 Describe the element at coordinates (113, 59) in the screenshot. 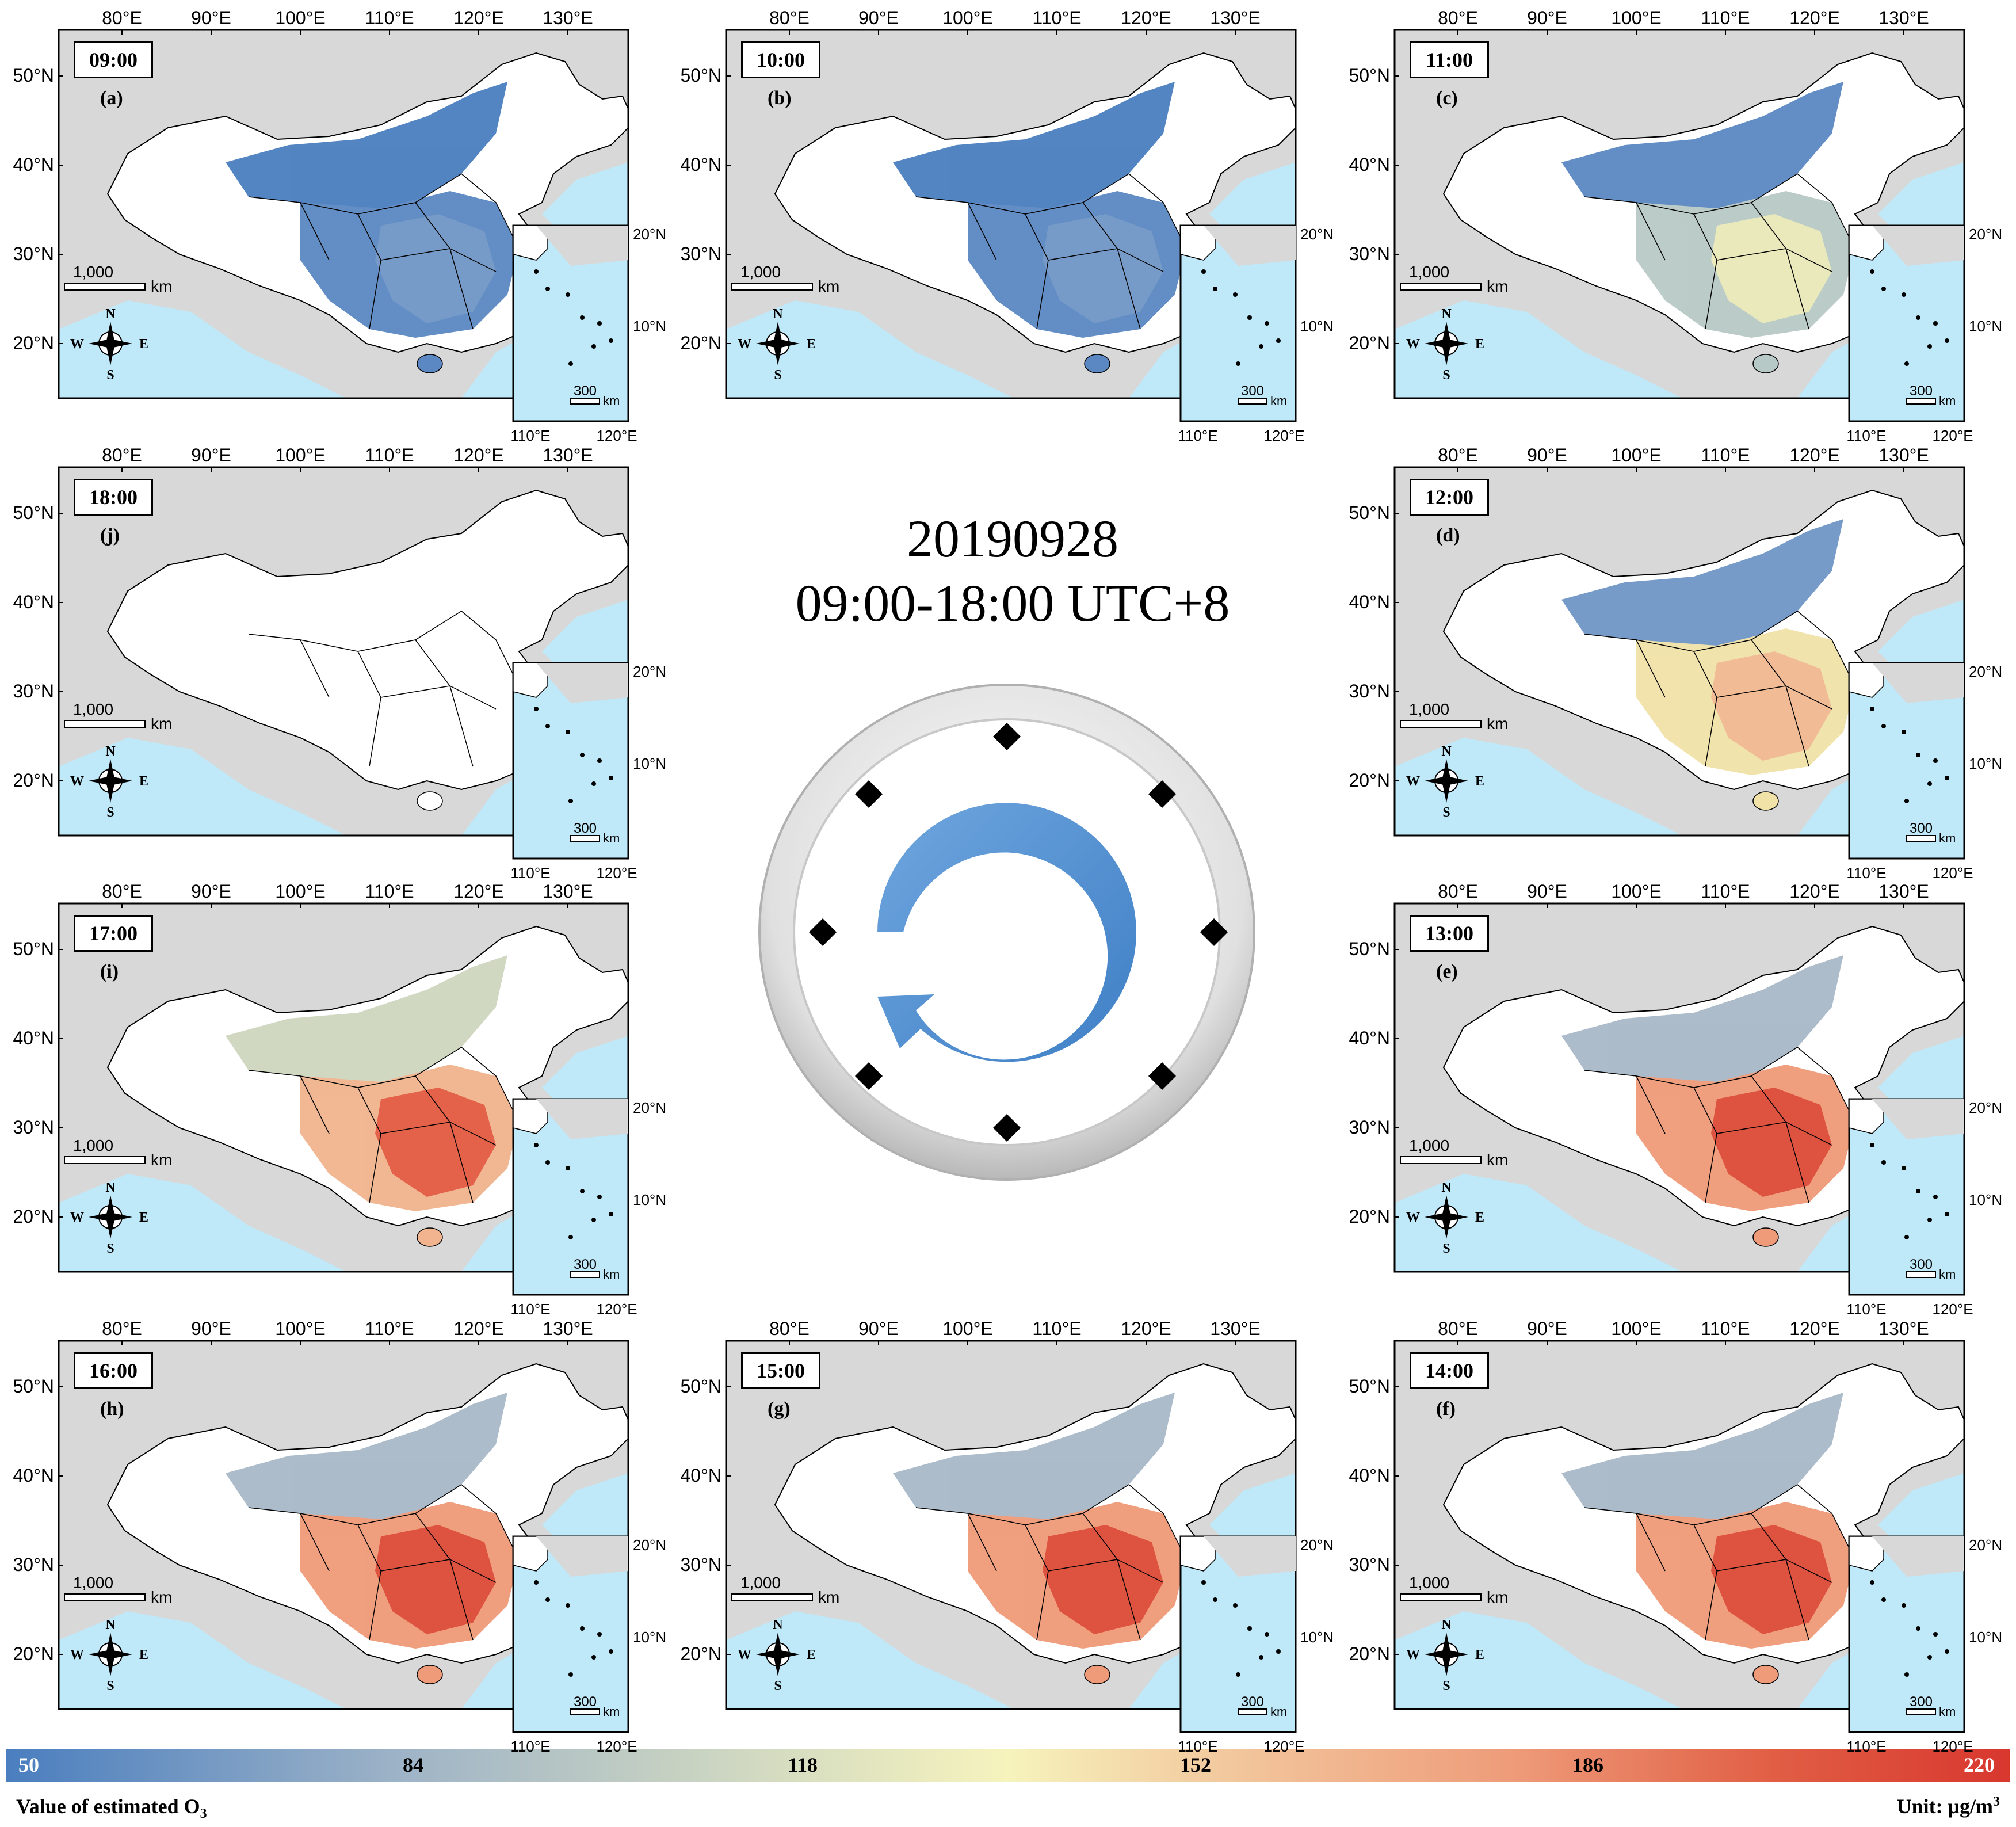

I see `panel-time-label: 09:00` at that location.